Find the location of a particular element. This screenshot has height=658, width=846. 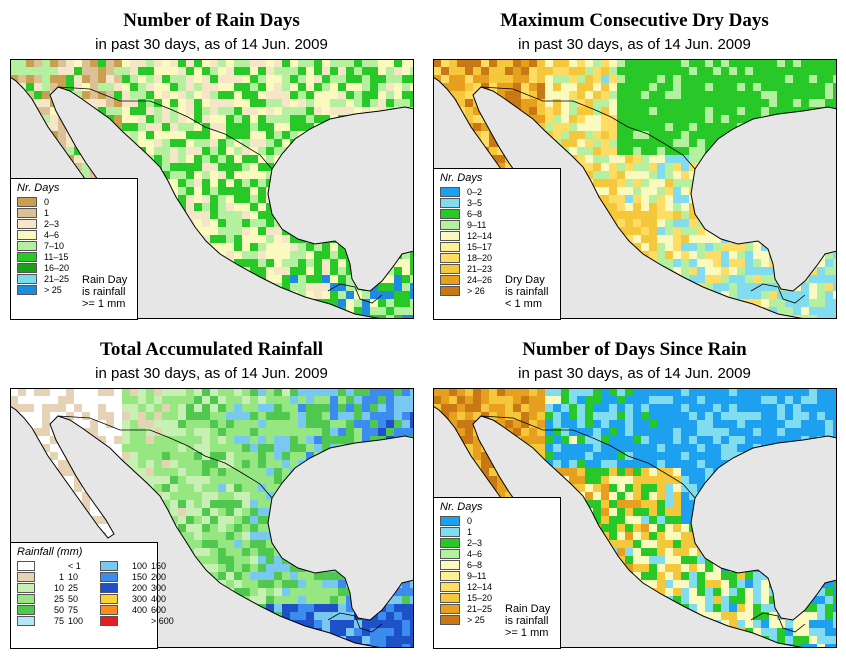

legend-item: 18–20 is located at coordinates (500, 257).